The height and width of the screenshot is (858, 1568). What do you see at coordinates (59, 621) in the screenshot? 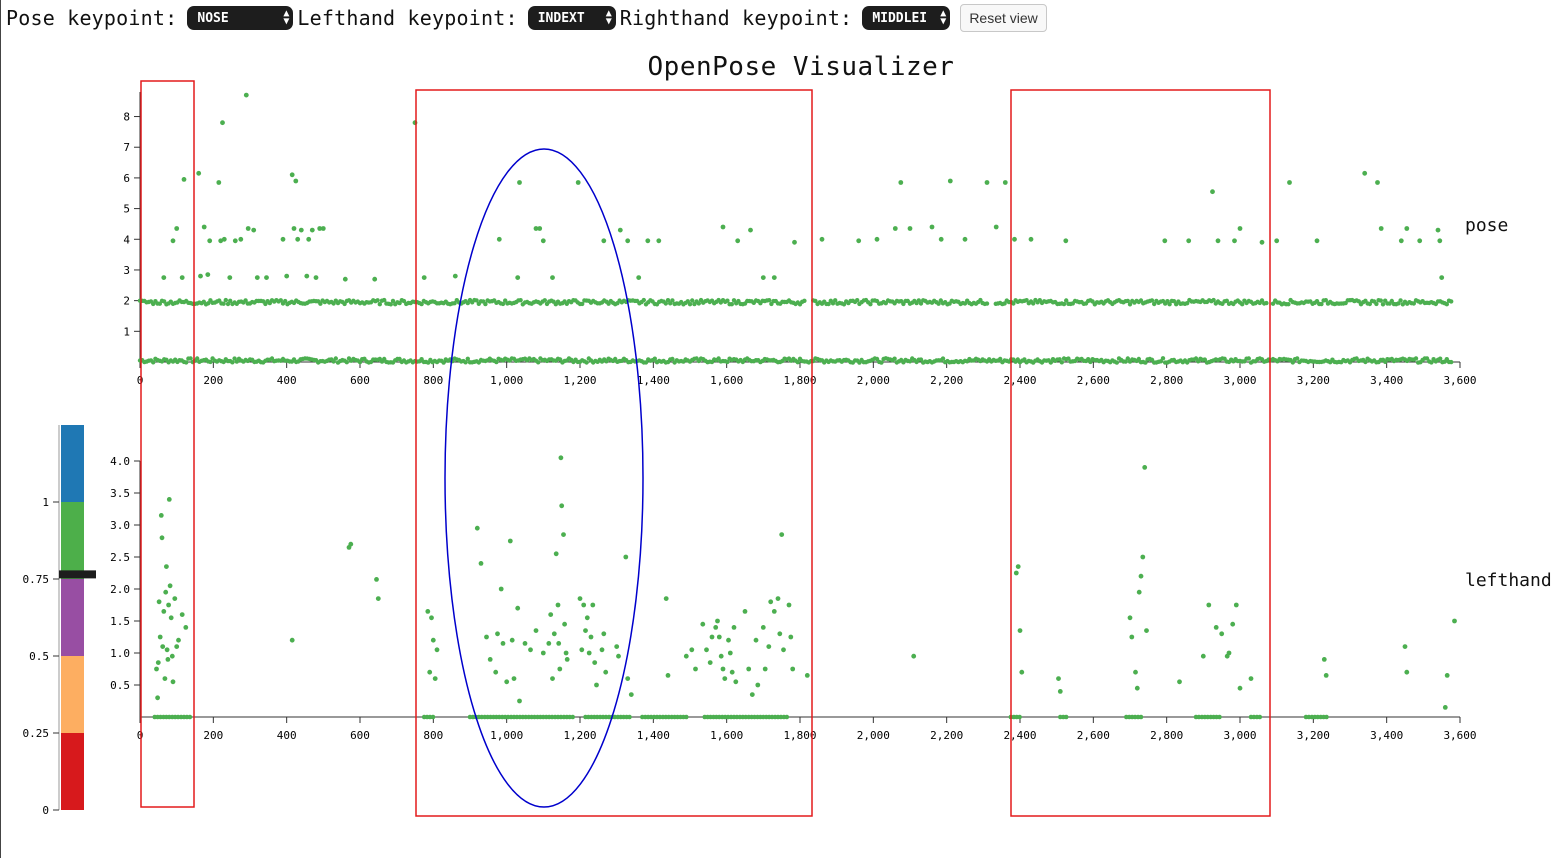
I see `color-scale-legend: 0 0.25 0.5 0.75 1` at bounding box center [59, 621].